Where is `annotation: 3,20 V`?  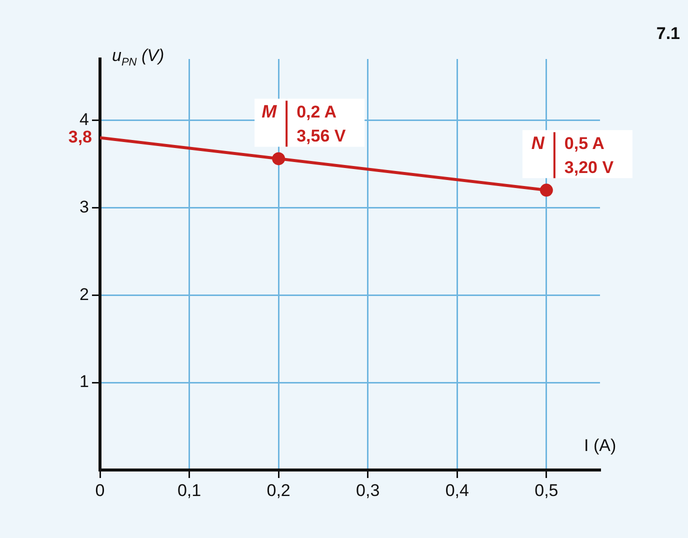
annotation: 3,20 V is located at coordinates (589, 167).